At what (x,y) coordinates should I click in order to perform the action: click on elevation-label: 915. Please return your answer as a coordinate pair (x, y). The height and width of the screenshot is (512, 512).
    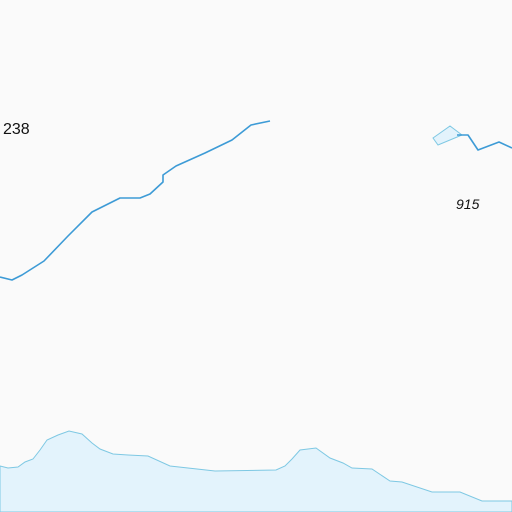
    Looking at the image, I should click on (468, 204).